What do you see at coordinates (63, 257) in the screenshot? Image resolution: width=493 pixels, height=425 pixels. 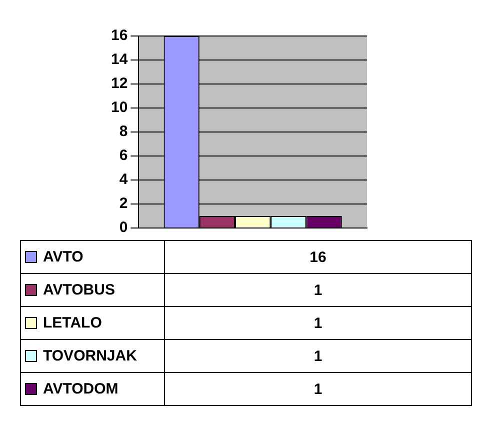 I see `legend-label: AVTO` at bounding box center [63, 257].